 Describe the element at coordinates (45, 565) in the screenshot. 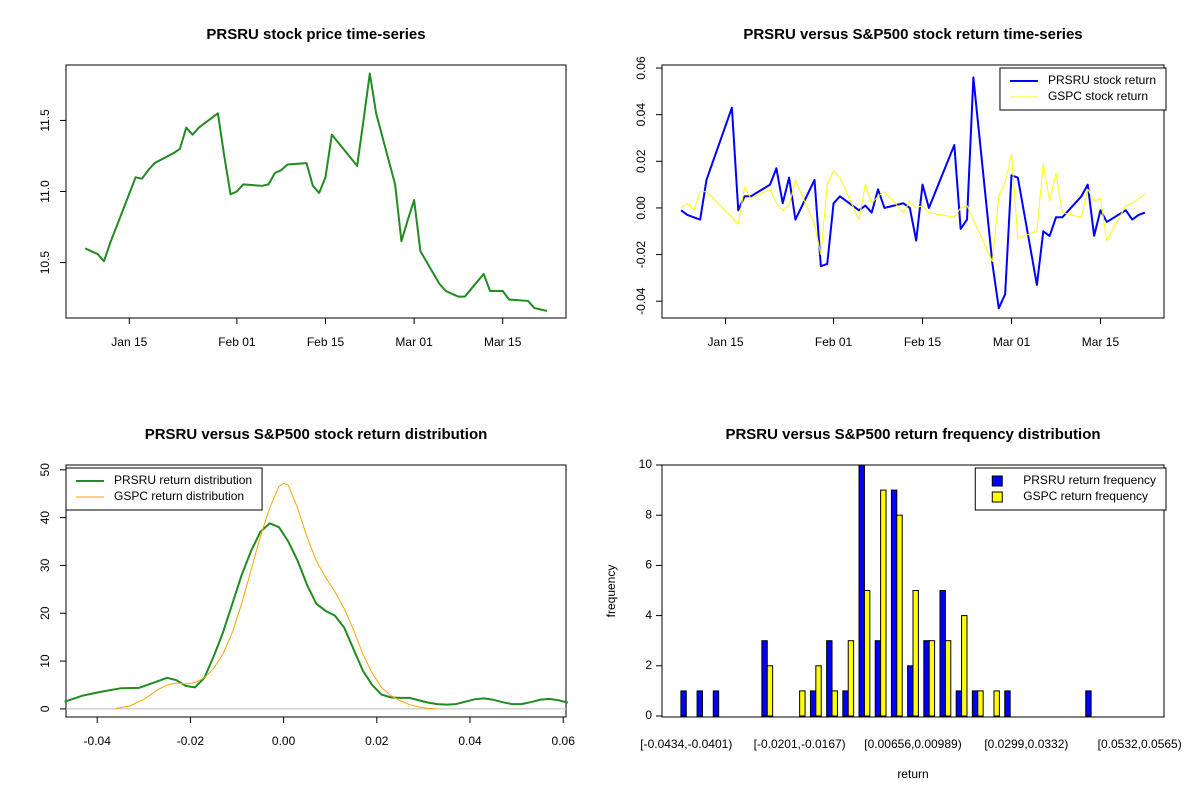

I see `y-tick-label: 30` at that location.